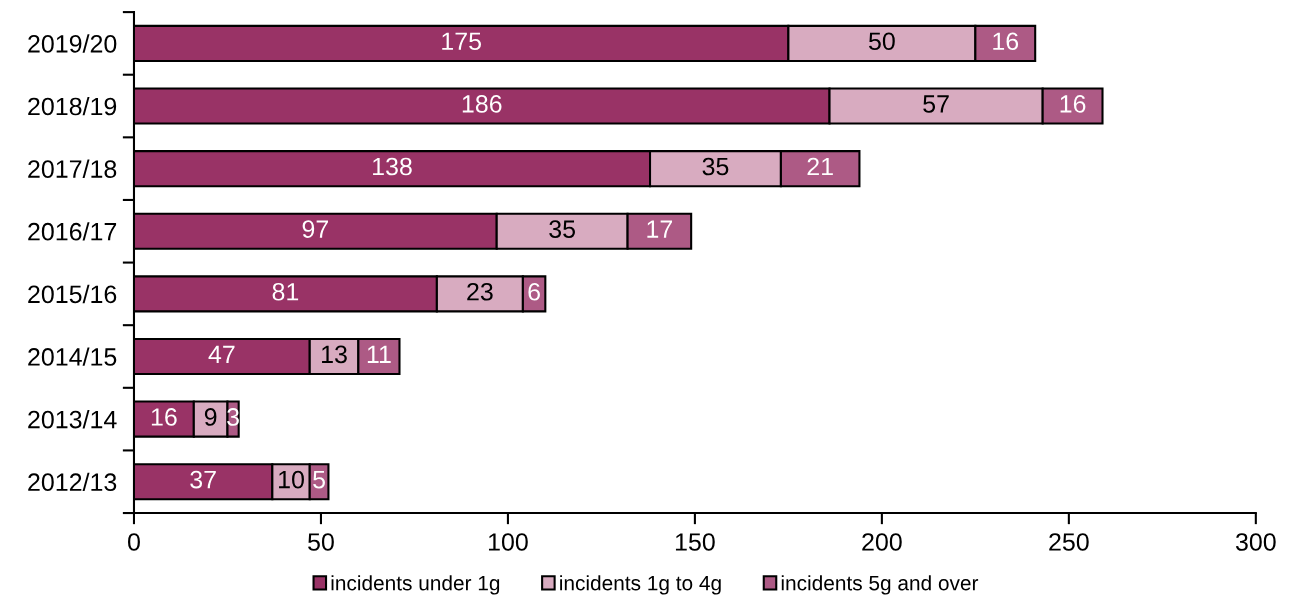 The height and width of the screenshot is (605, 1292). Describe the element at coordinates (482, 104) in the screenshot. I see `data-label: 186` at that location.